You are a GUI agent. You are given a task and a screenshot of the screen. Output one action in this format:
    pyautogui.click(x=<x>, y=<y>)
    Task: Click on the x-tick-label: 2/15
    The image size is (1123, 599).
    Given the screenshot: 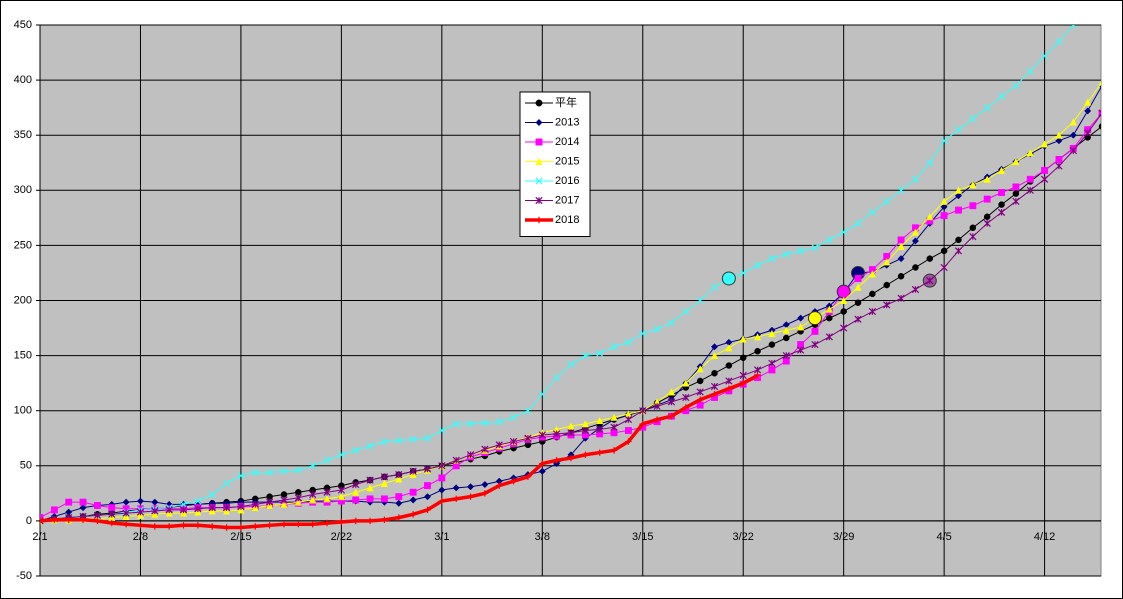 What is the action you would take?
    pyautogui.click(x=240, y=537)
    